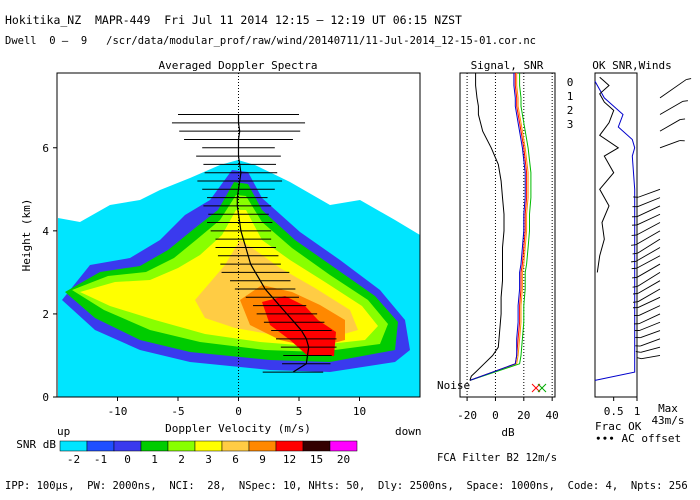 The image size is (700, 500). Describe the element at coordinates (507, 65) in the screenshot. I see `signal-snr-title: Signal, SNR` at that location.